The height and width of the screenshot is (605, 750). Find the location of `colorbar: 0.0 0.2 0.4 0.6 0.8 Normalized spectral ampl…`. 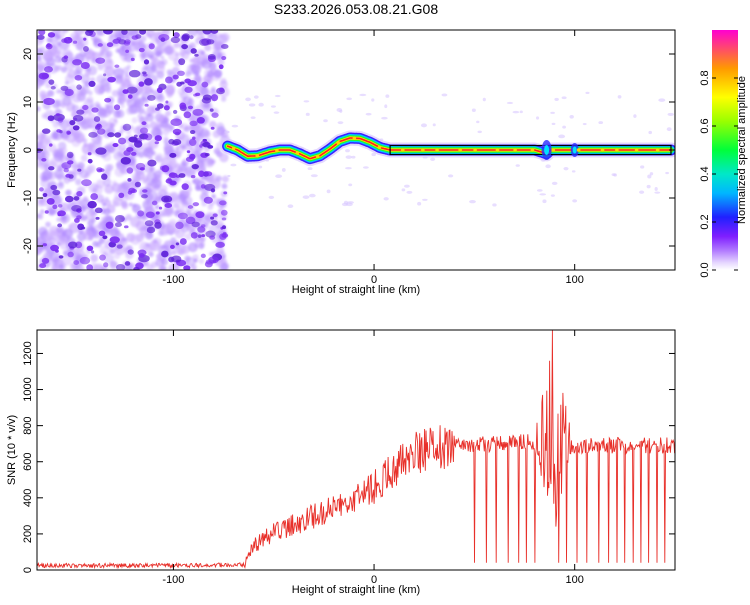

colorbar: 0.0 0.2 0.4 0.6 0.8 Normalized spectral ampl… is located at coordinates (723, 154).